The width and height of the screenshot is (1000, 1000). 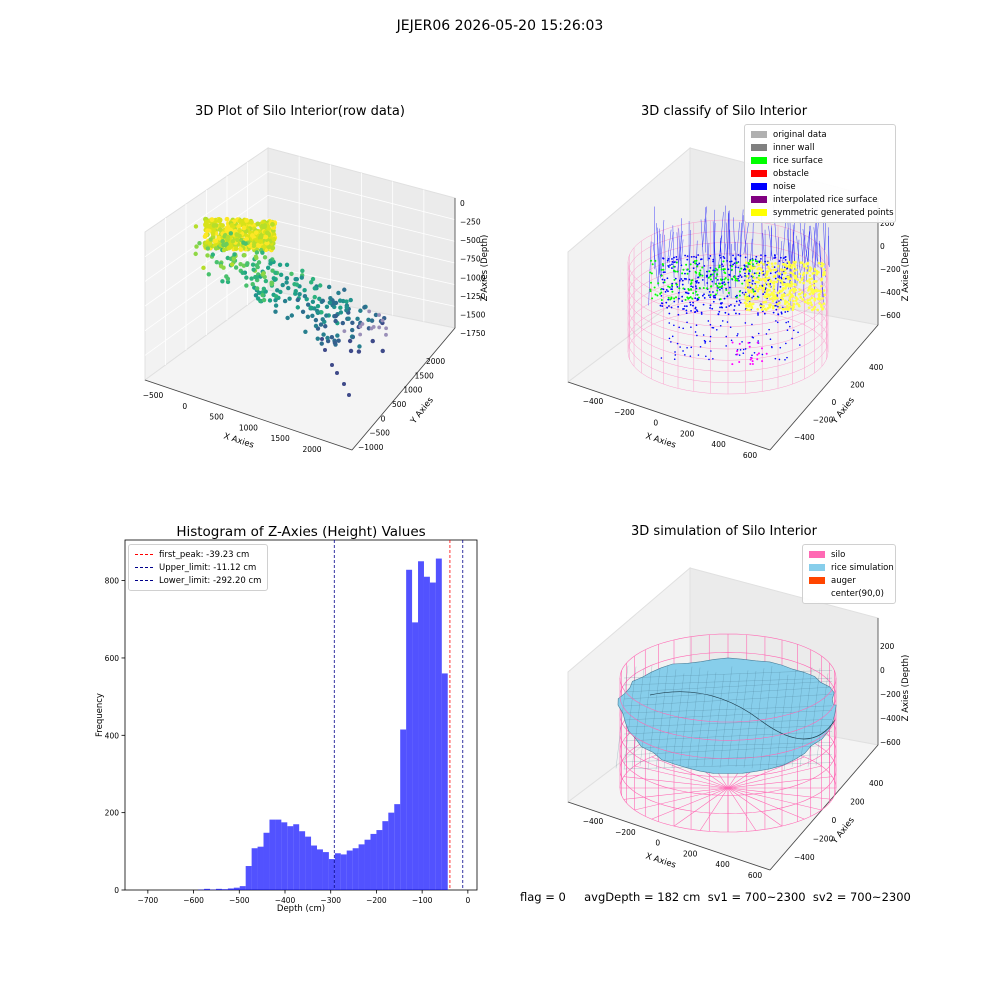 What do you see at coordinates (239, 900) in the screenshot?
I see `x-tick-label: −500` at bounding box center [239, 900].